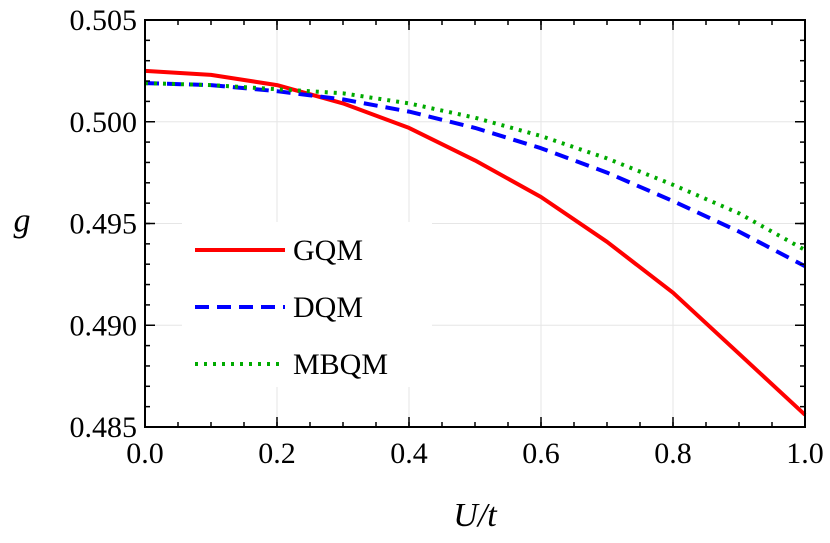 This screenshot has width=830, height=543. I want to click on y-tick-label: 0.495, so click(104, 224).